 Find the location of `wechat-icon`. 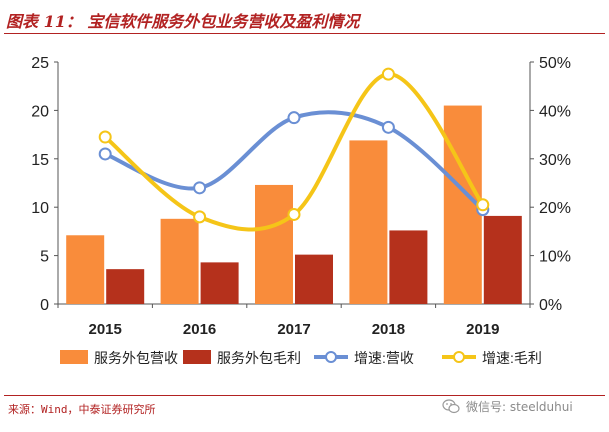

wechat-icon is located at coordinates (451, 406).